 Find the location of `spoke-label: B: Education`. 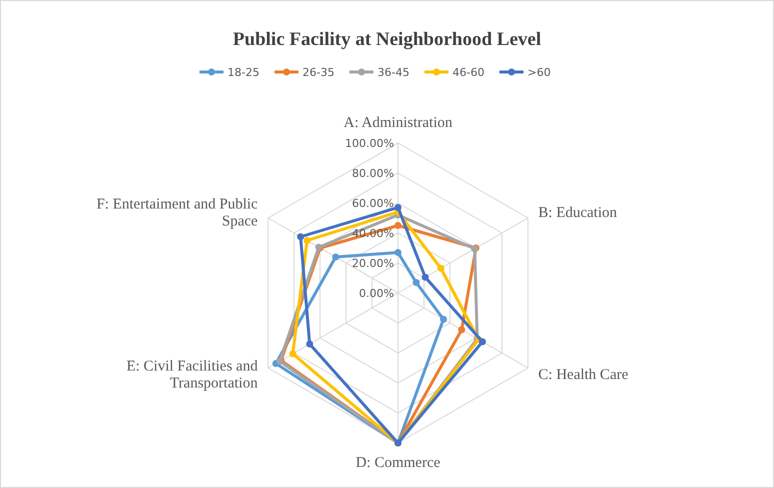

spoke-label: B: Education is located at coordinates (578, 213).